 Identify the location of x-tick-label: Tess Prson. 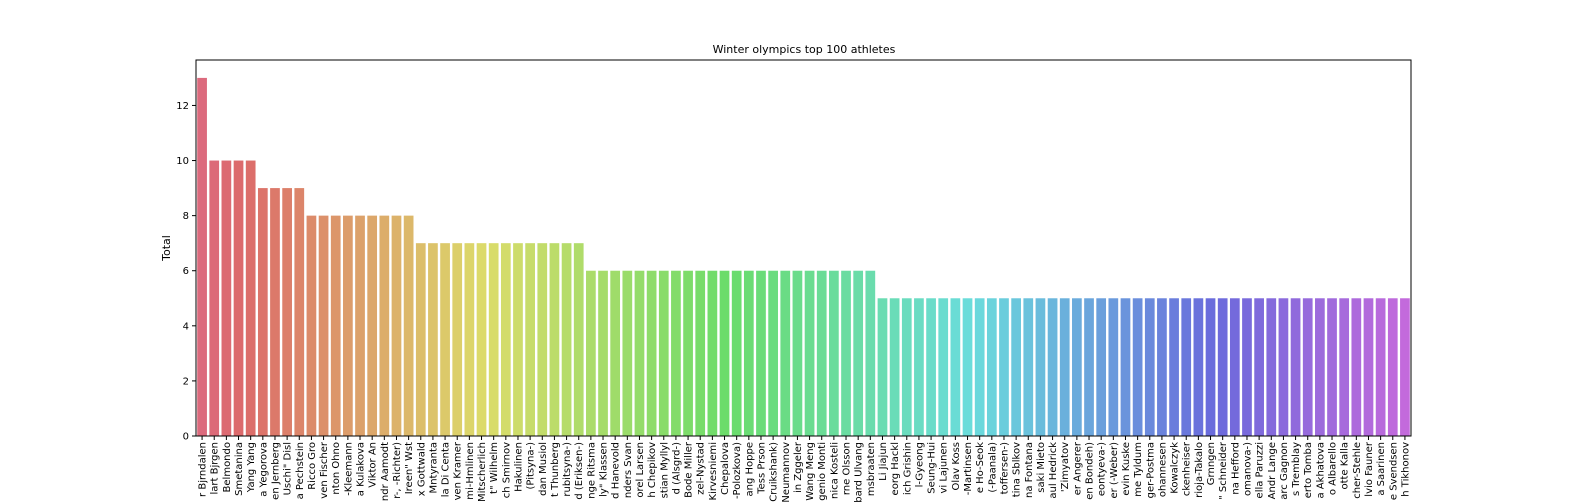
(761, 468).